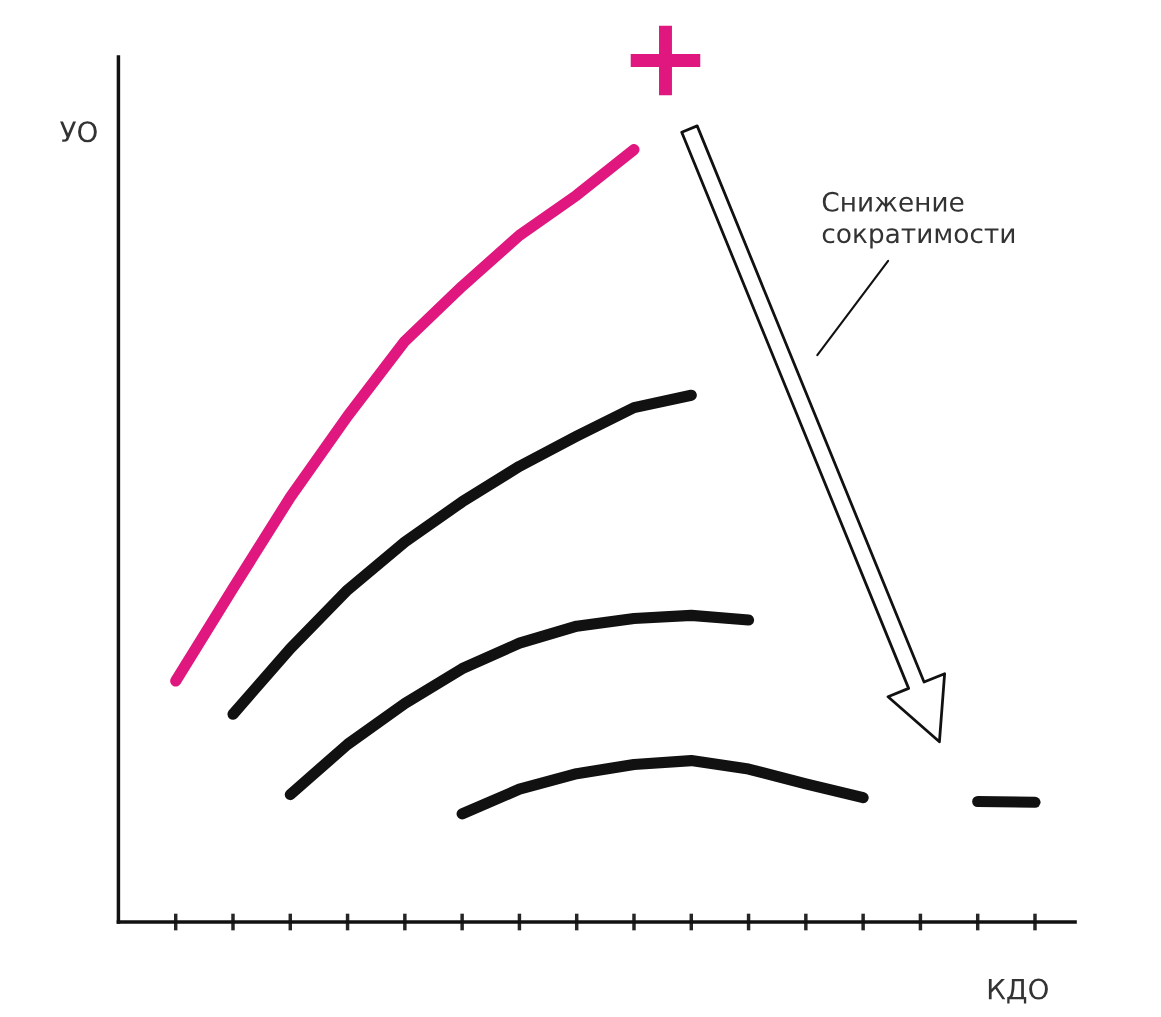 This screenshot has width=1161, height=1017. Describe the element at coordinates (918, 220) in the screenshot. I see `annotation: Снижение сократимости` at that location.